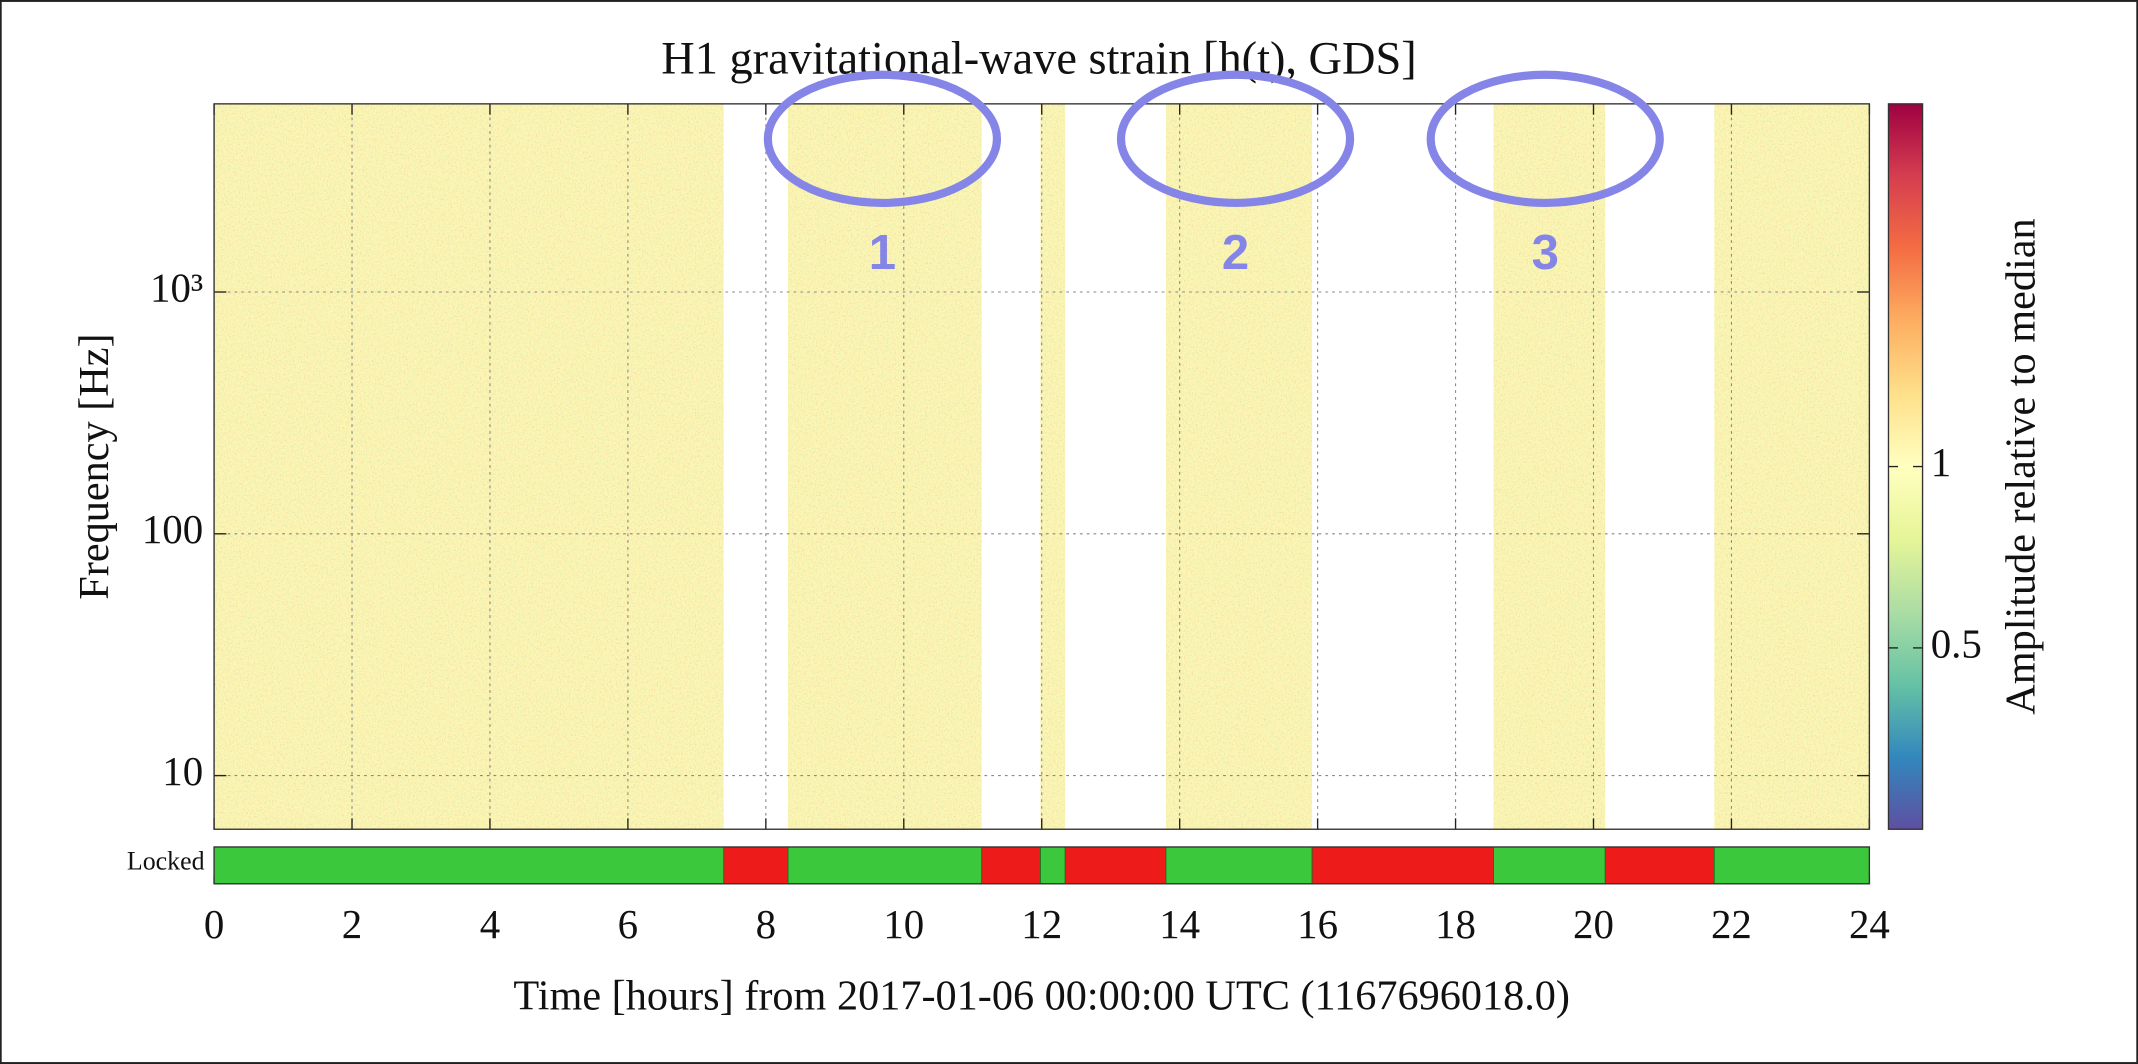  What do you see at coordinates (903, 924) in the screenshot?
I see `x-tick-label: 10` at bounding box center [903, 924].